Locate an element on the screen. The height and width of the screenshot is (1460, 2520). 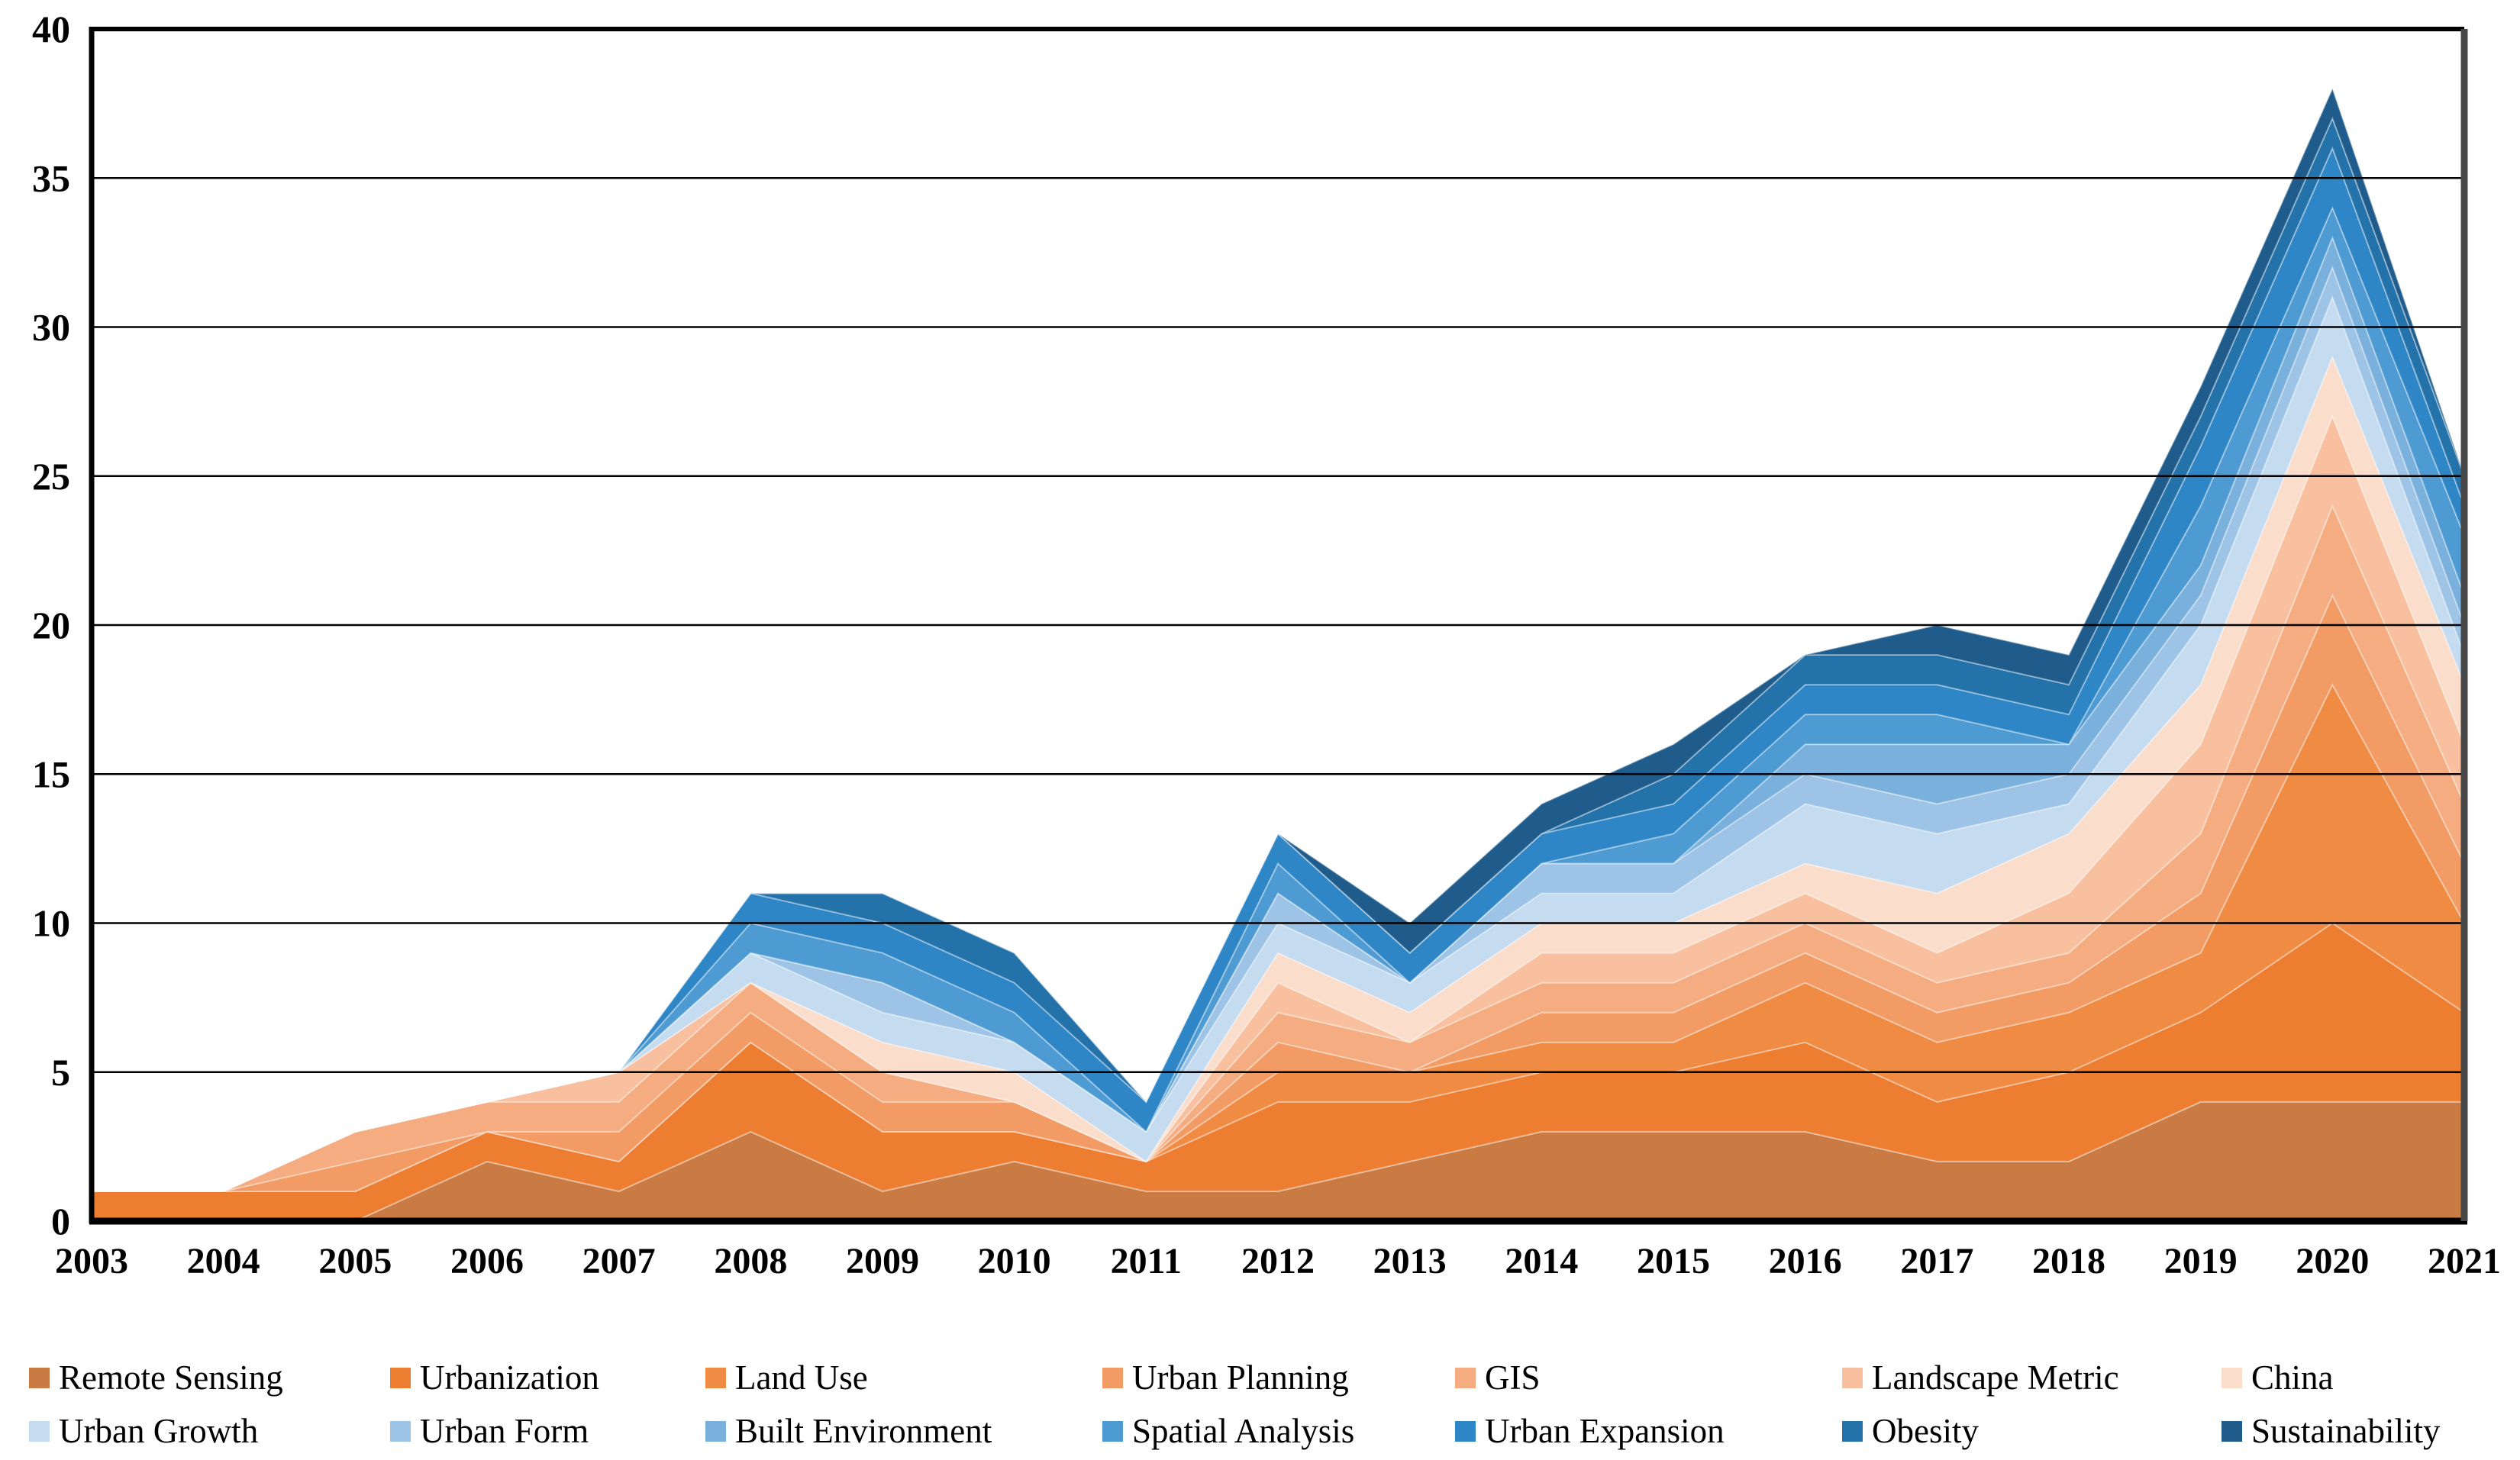
x-tick-label-2009: 2009 is located at coordinates (882, 1261).